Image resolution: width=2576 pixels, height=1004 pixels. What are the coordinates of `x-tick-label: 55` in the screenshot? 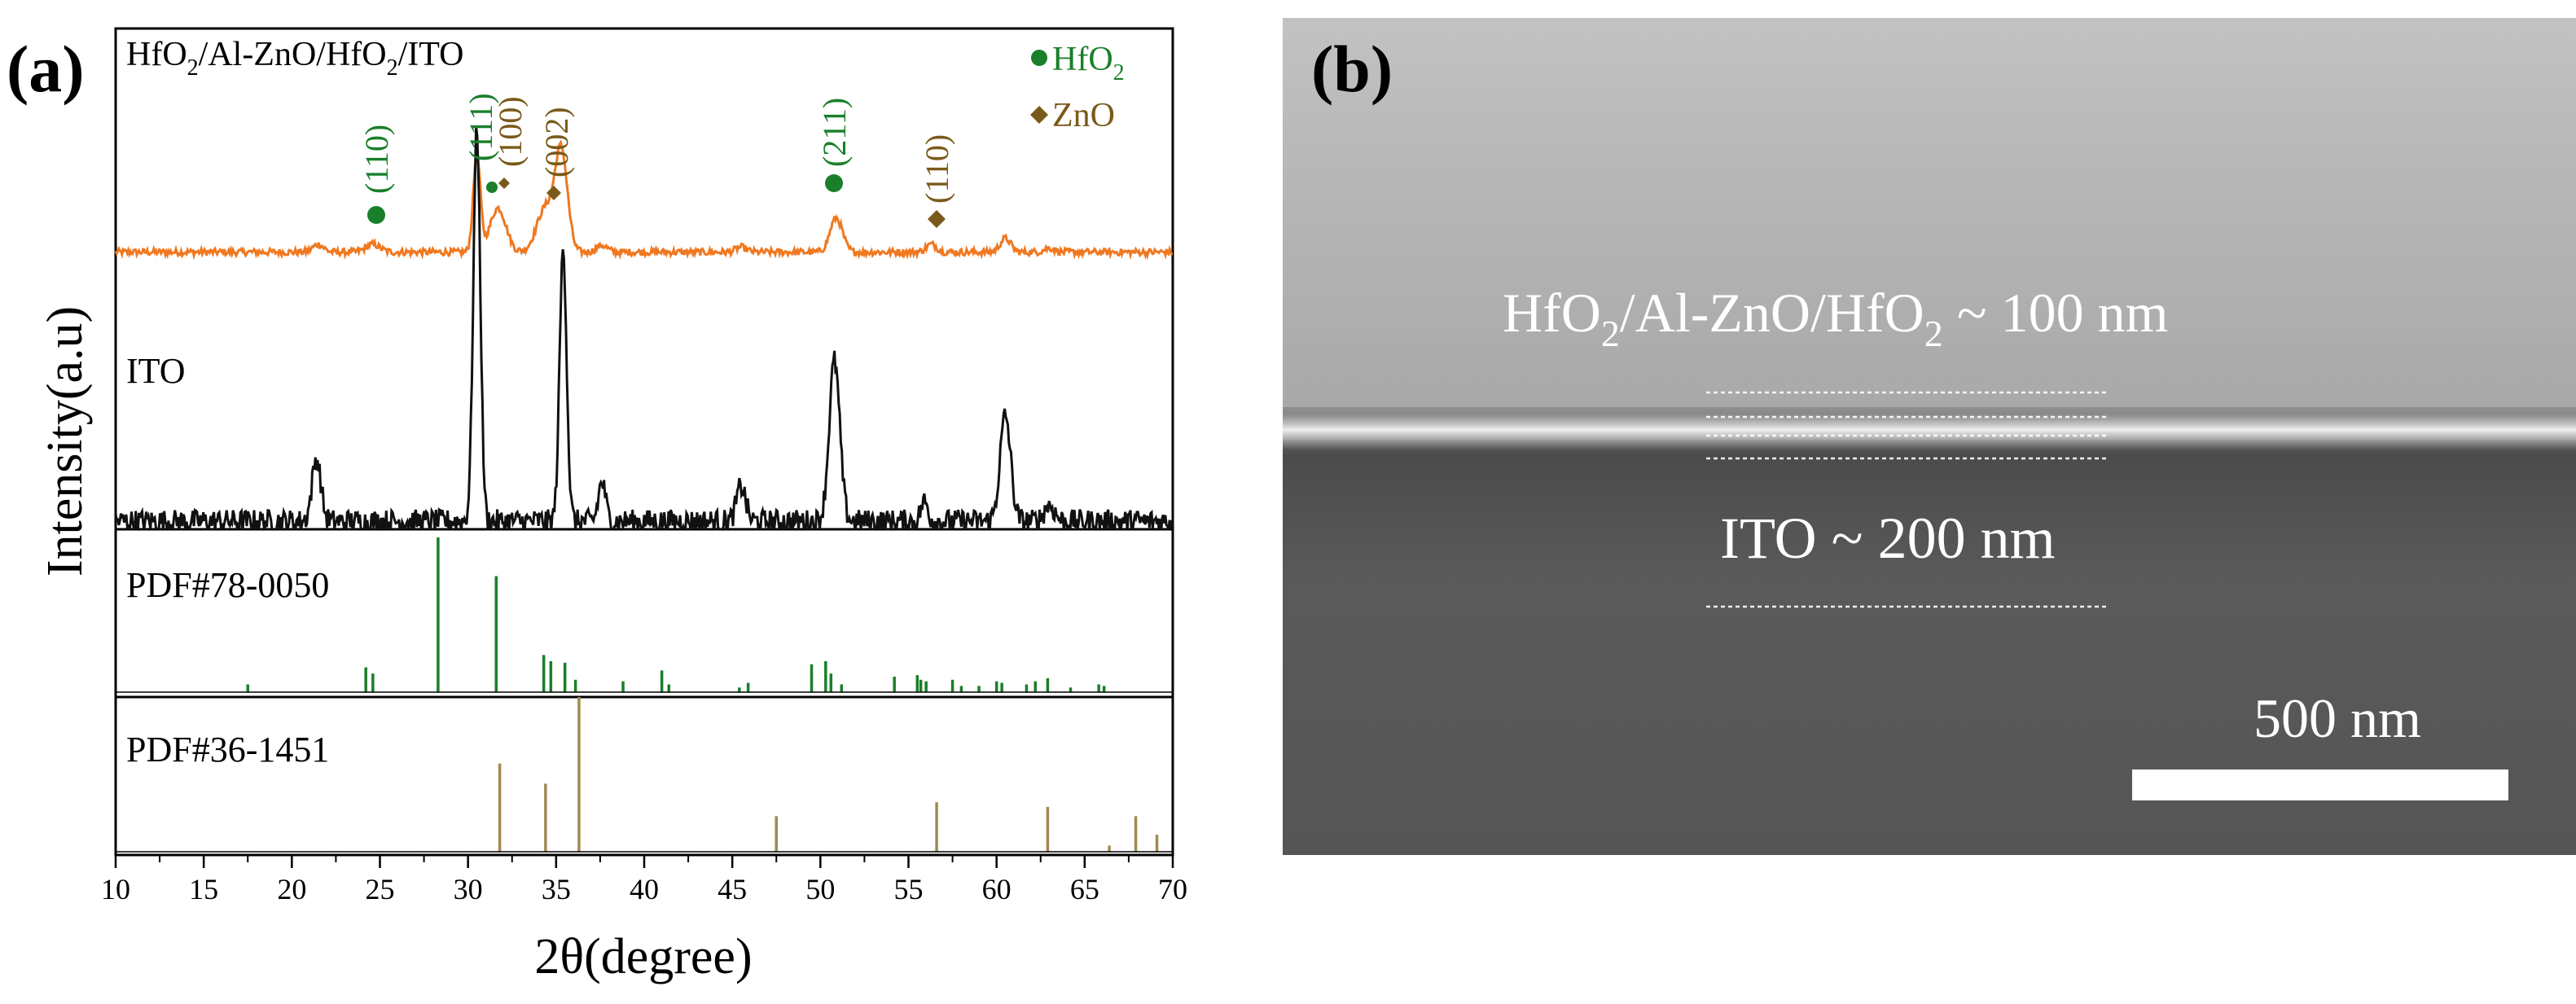 It's located at (909, 889).